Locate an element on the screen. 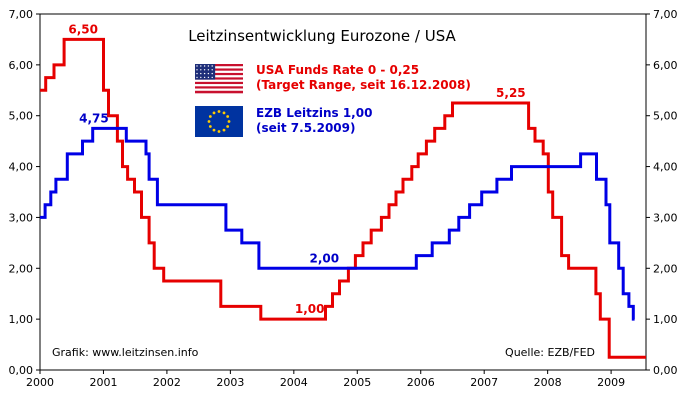 The height and width of the screenshot is (401, 685). y-tick-label-right: 3,00 is located at coordinates (665, 217).